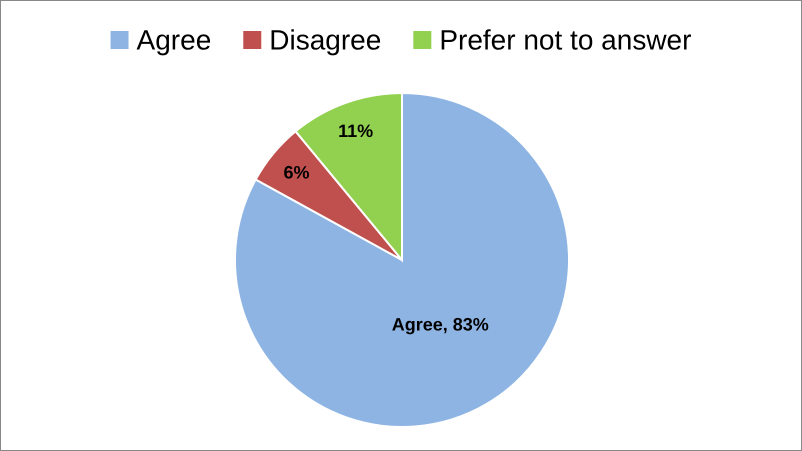 This screenshot has height=451, width=802. Describe the element at coordinates (440, 324) in the screenshot. I see `data-label: Agree, 83%` at that location.